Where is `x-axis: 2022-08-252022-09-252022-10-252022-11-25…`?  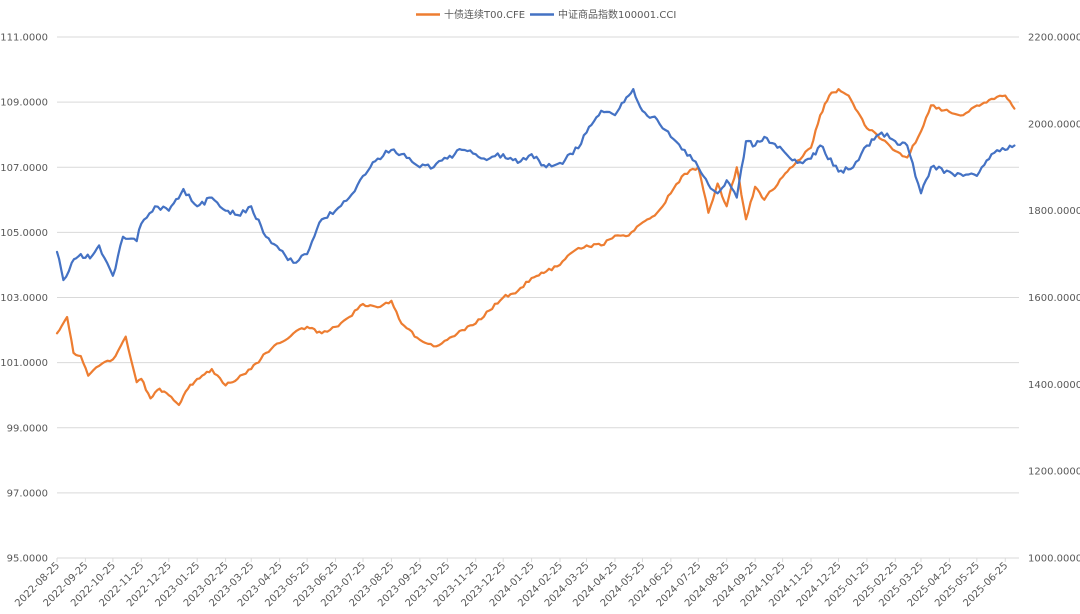
x-axis: 2022-08-252022-09-252022-10-252022-11-25… is located at coordinates (516, 583).